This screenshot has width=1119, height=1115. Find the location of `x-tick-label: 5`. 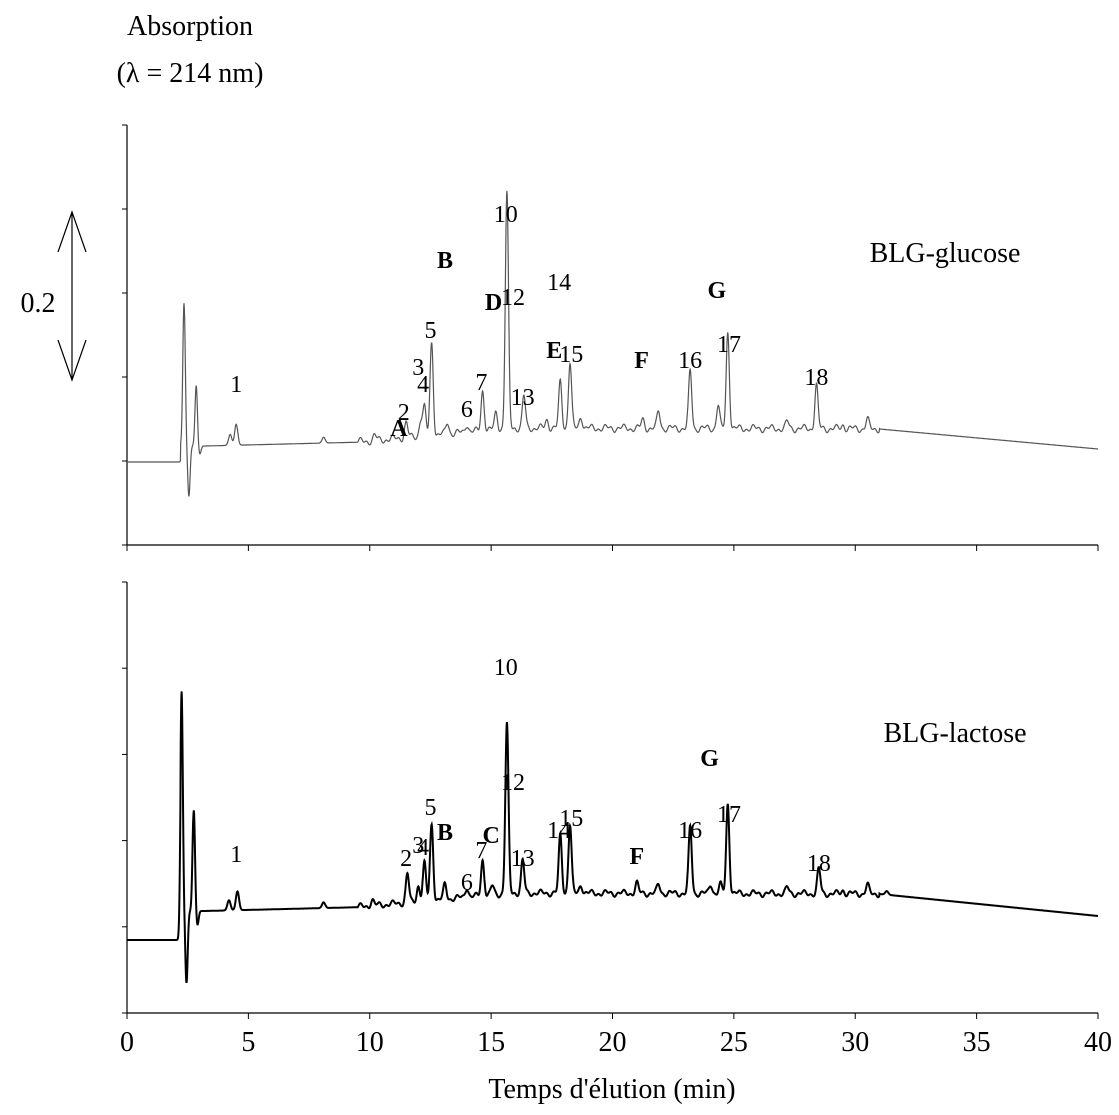

x-tick-label: 5 is located at coordinates (248, 1042).